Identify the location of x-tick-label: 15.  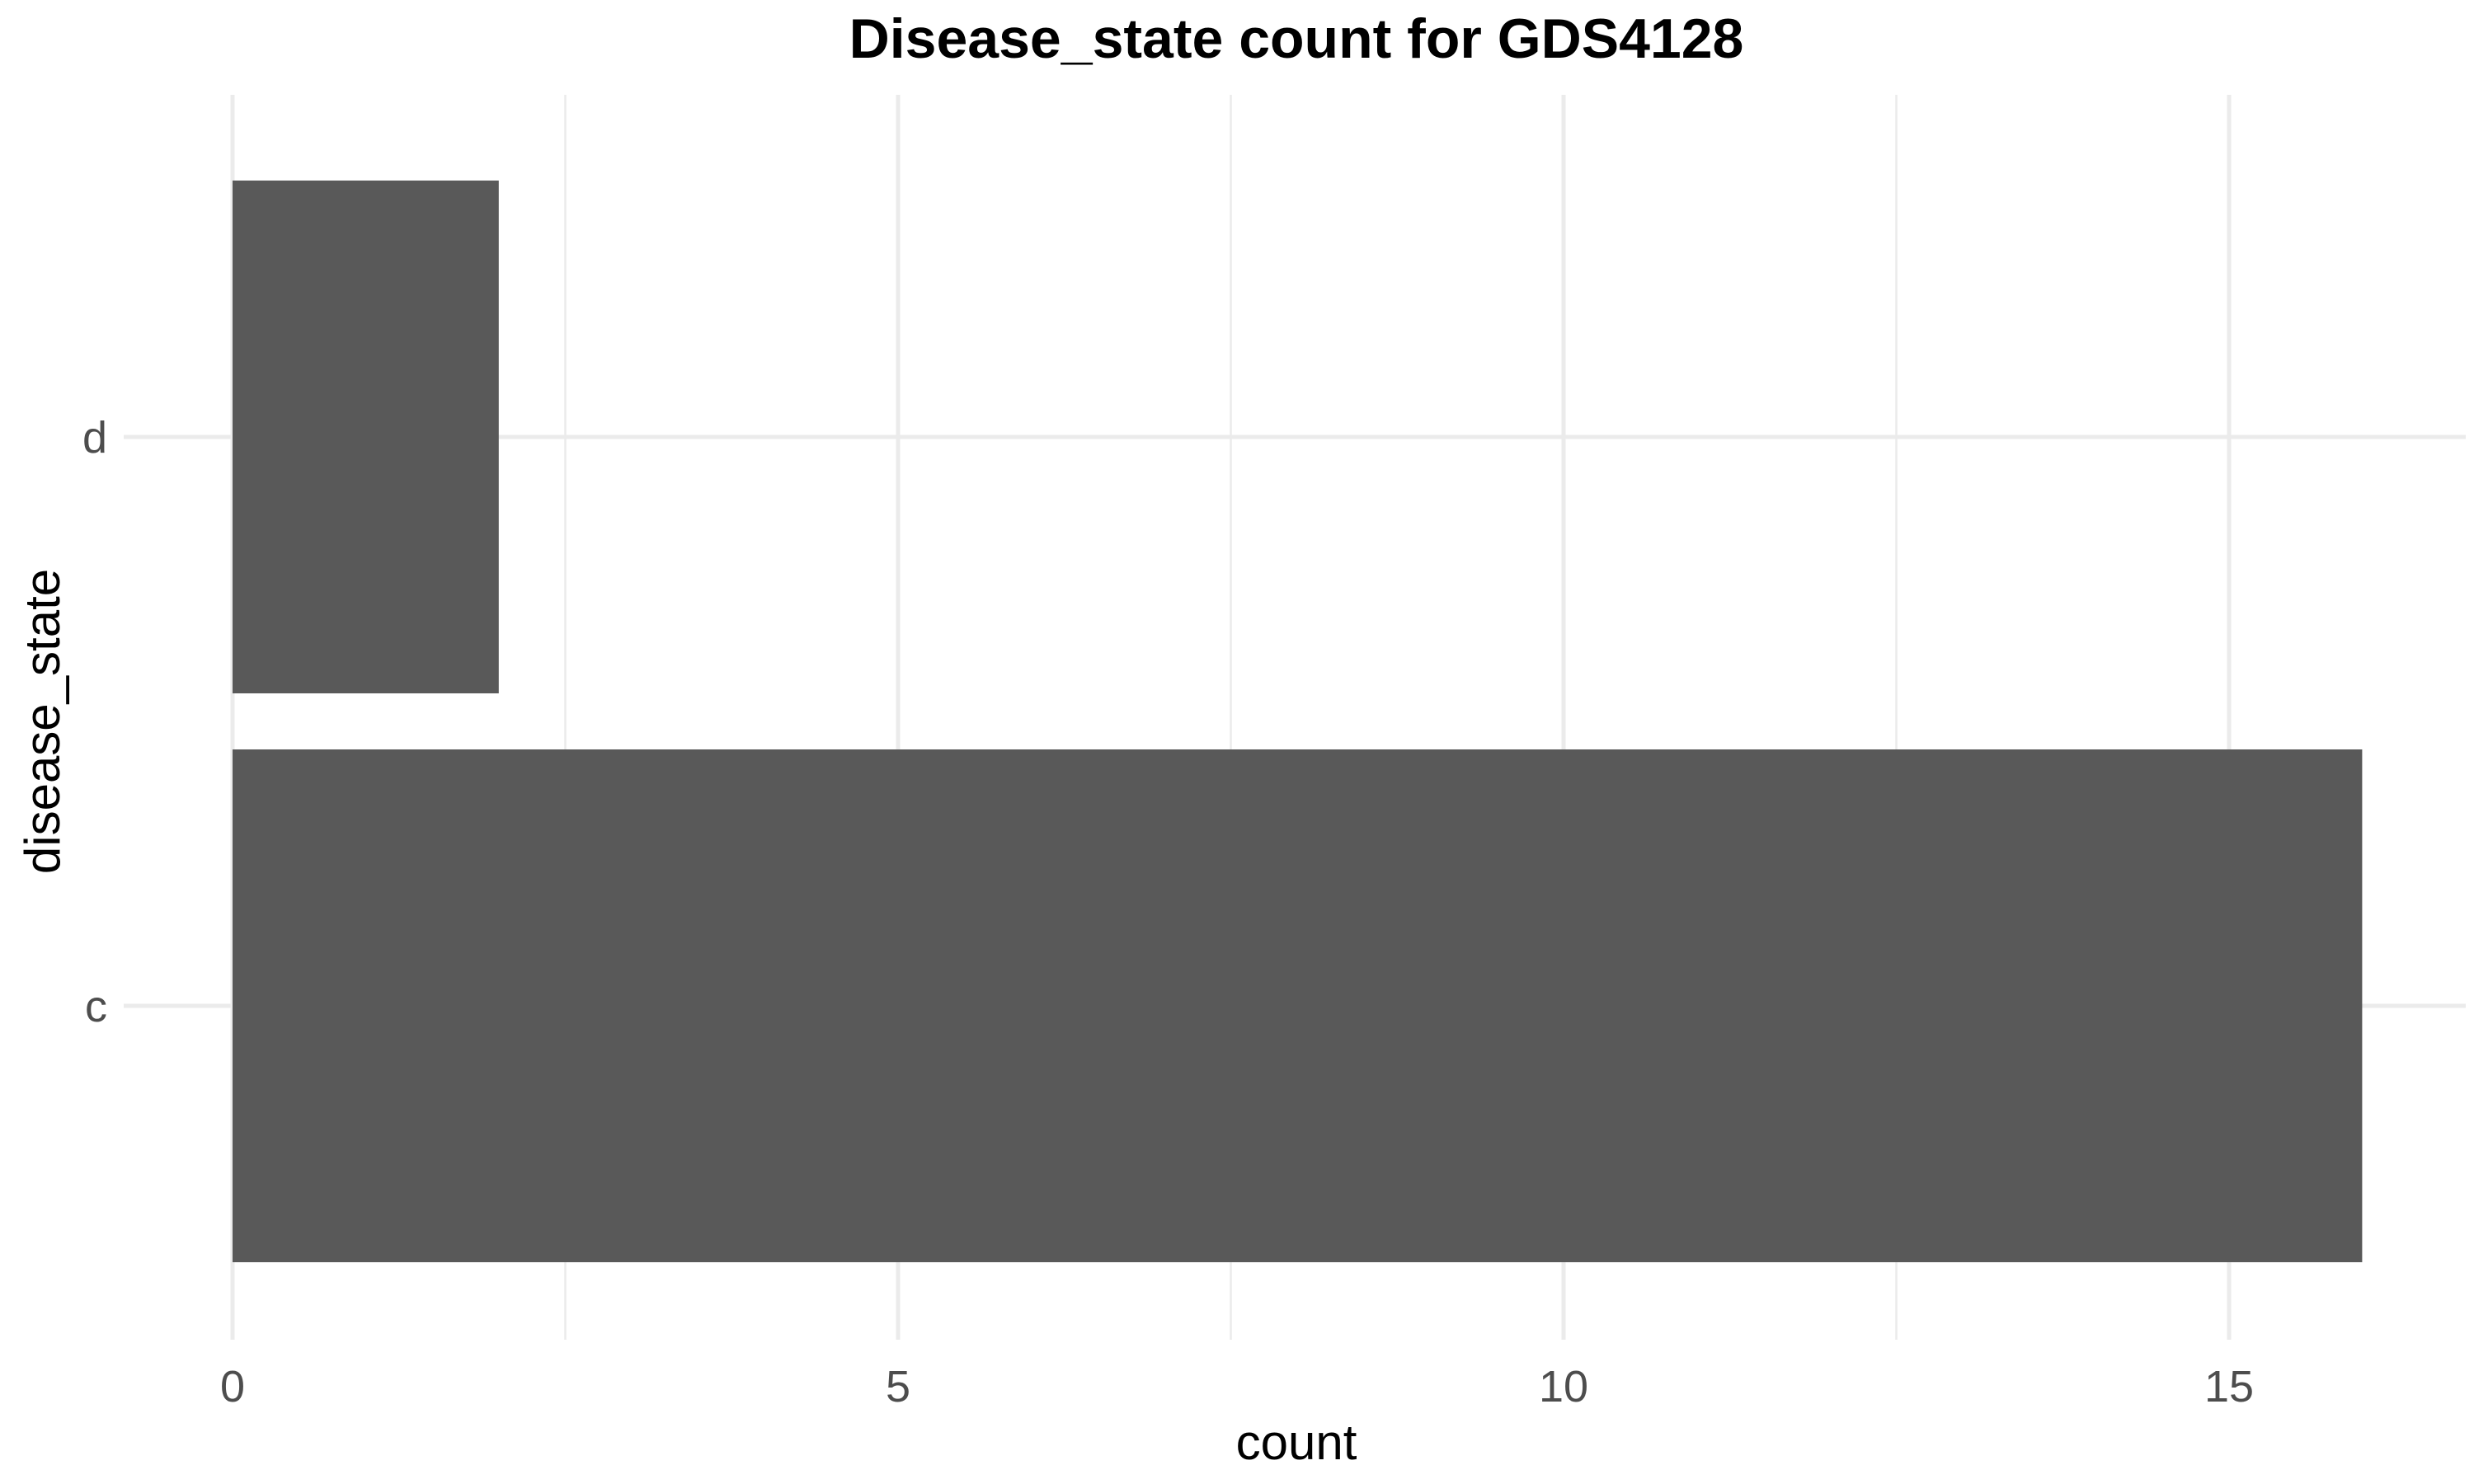
(2229, 1386).